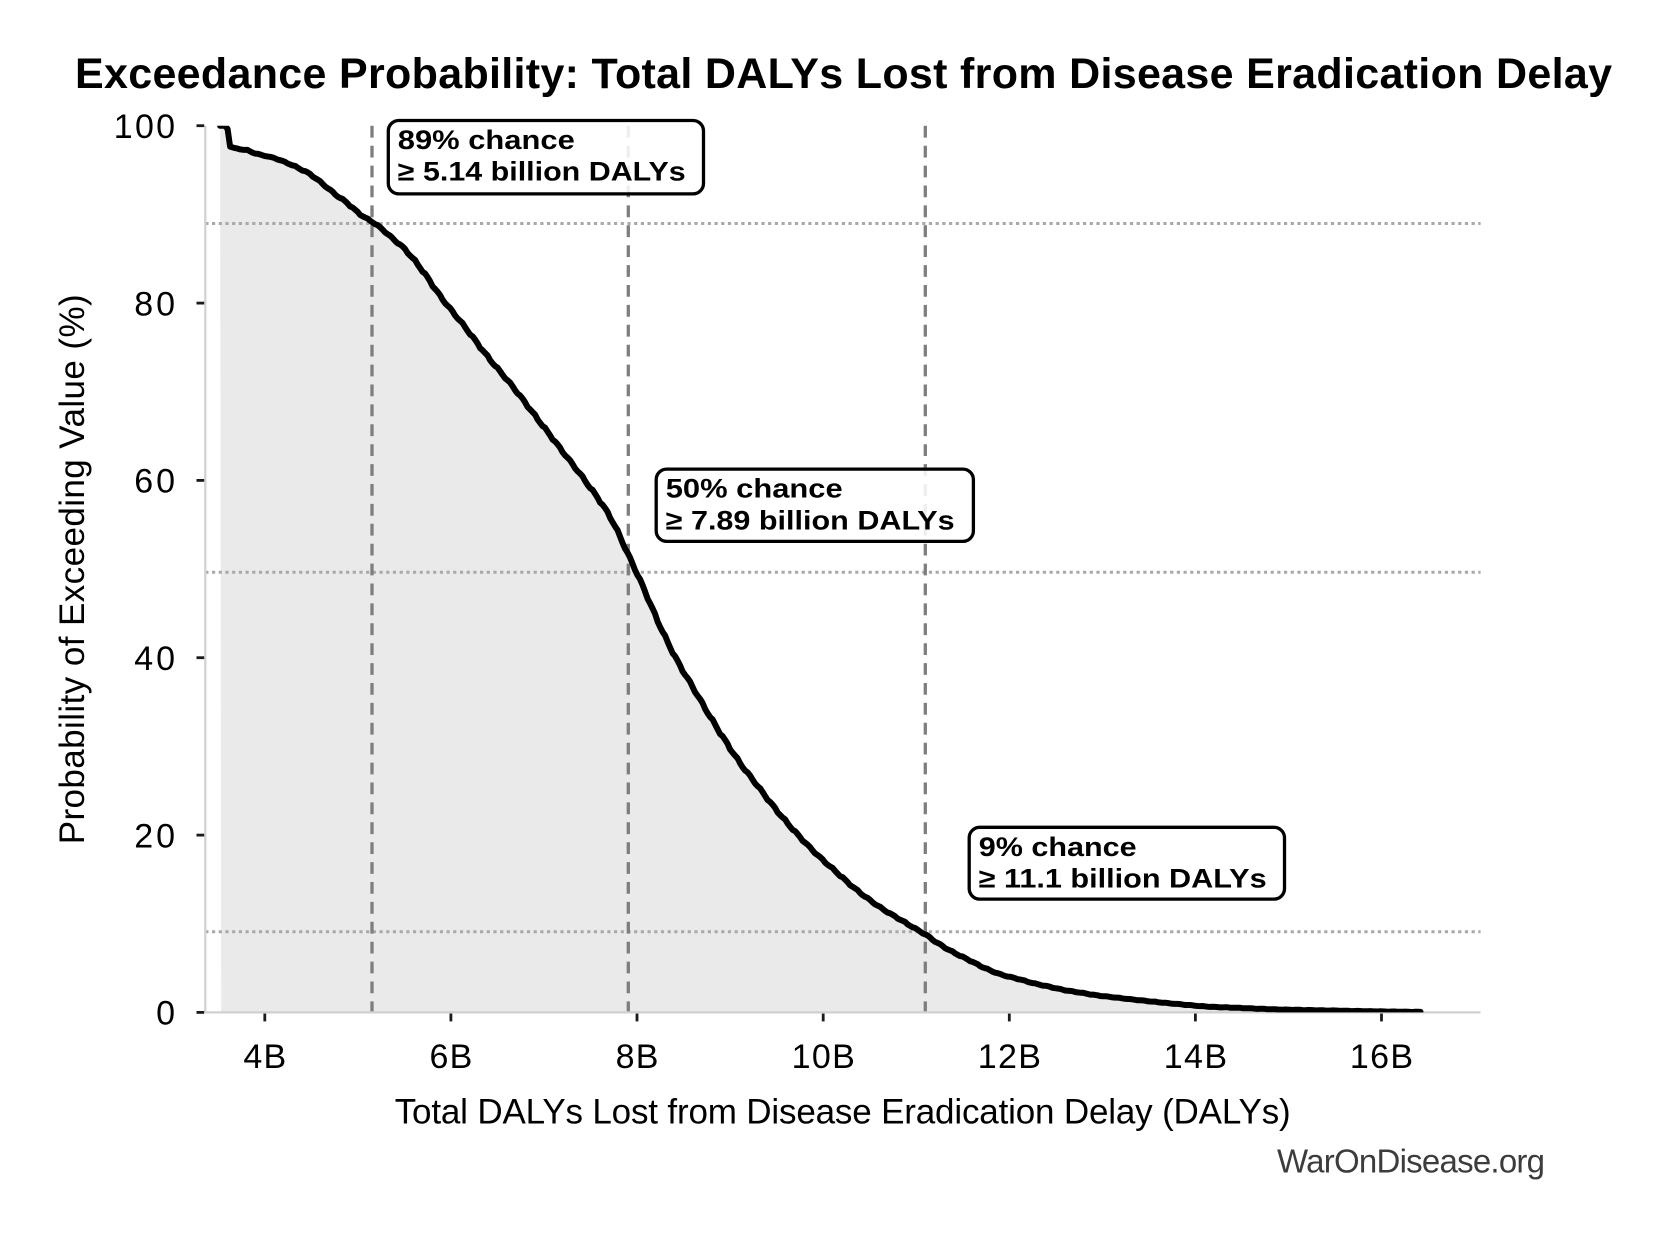 Image resolution: width=1668 pixels, height=1239 pixels. What do you see at coordinates (1009, 1057) in the screenshot?
I see `svg-text: 12B` at bounding box center [1009, 1057].